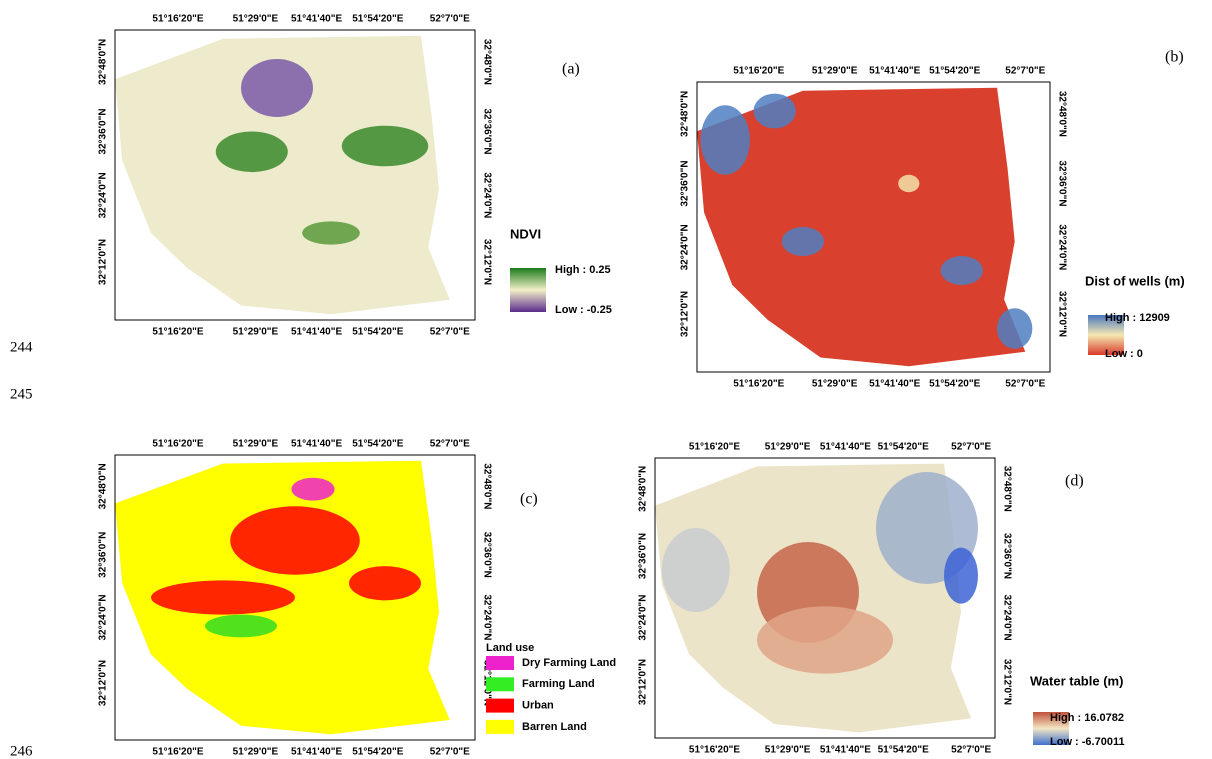 Image resolution: width=1212 pixels, height=759 pixels. Describe the element at coordinates (21, 751) in the screenshot. I see `line-number: 246` at that location.